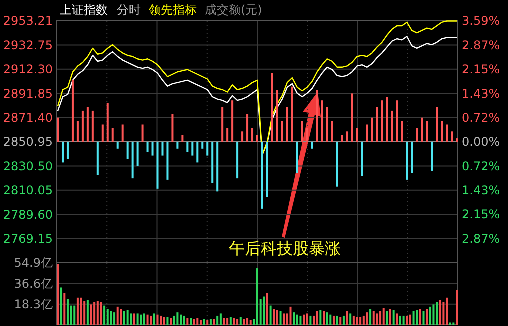  I want to click on y-tick-label: 2912.30, so click(28, 69).